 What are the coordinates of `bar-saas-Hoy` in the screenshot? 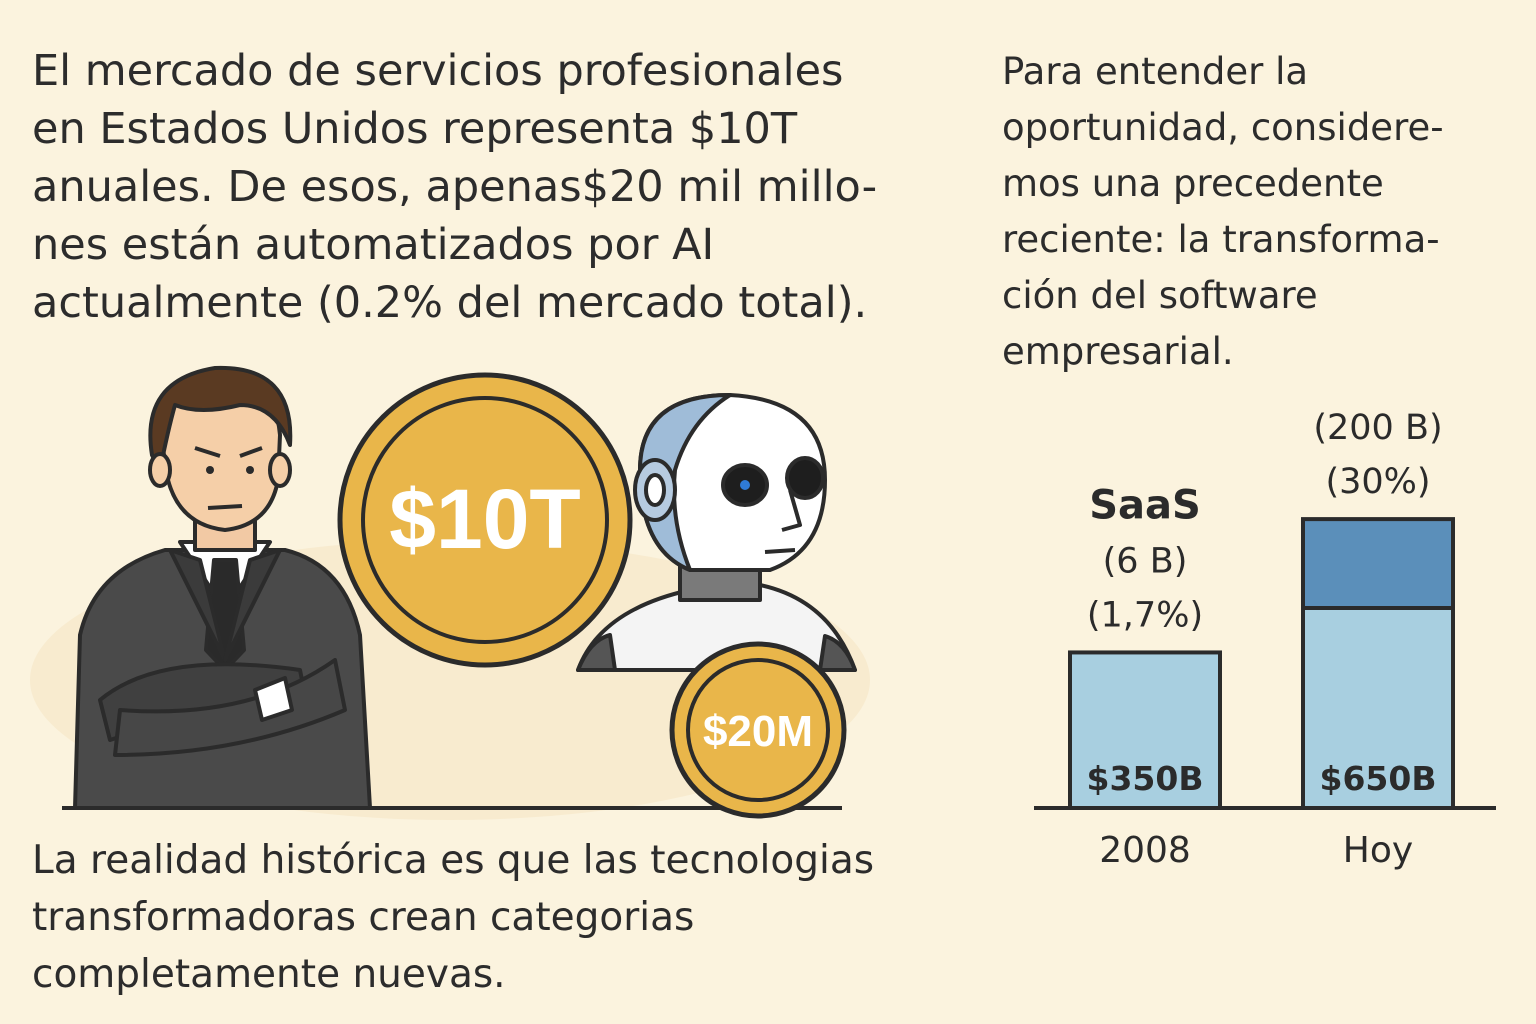 It's located at (1378, 563).